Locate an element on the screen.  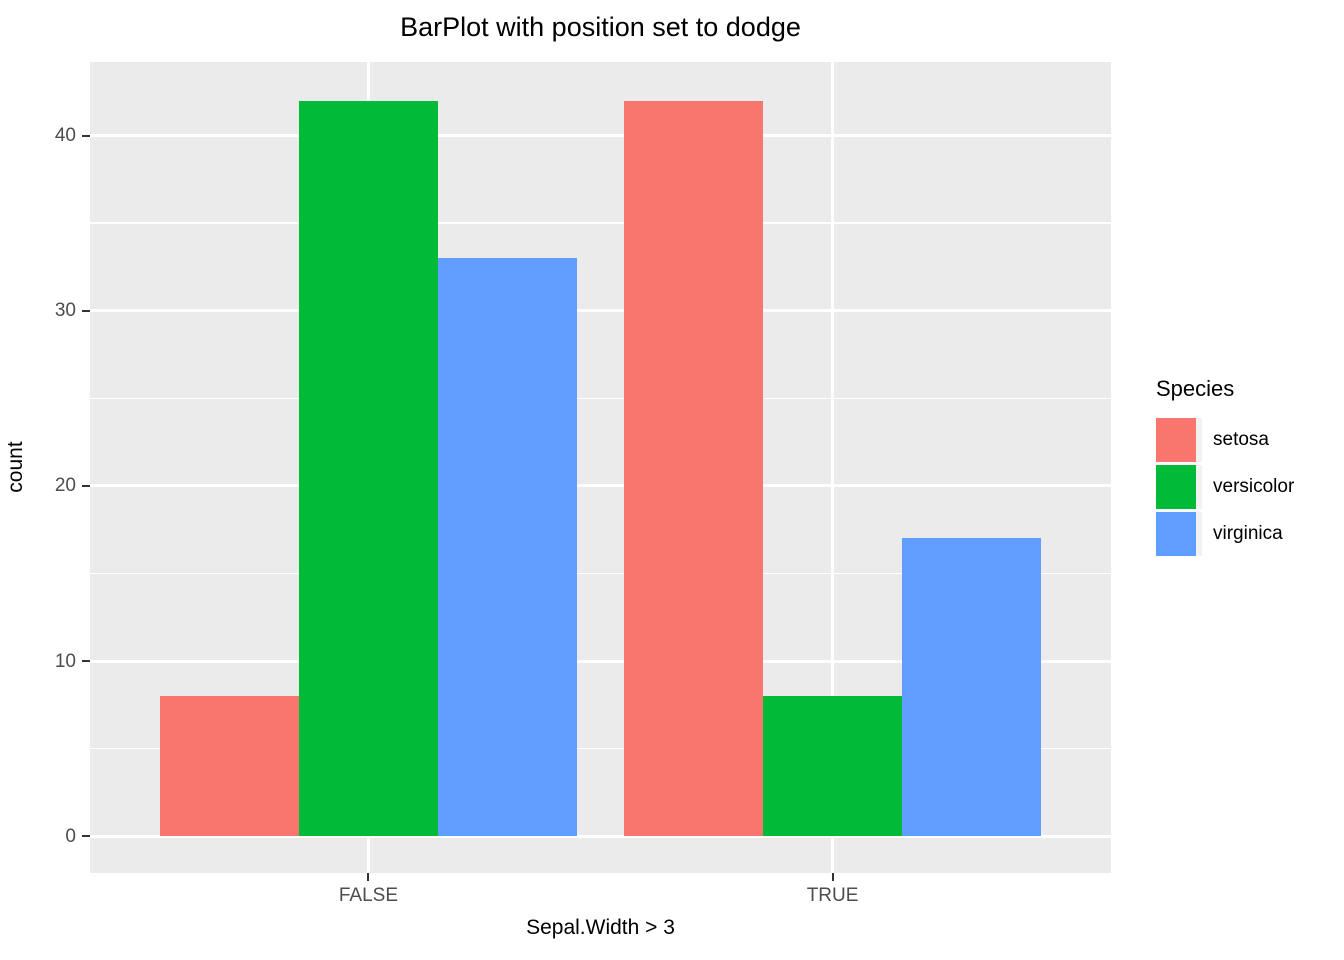
legend-entry: virginica is located at coordinates (1225, 534).